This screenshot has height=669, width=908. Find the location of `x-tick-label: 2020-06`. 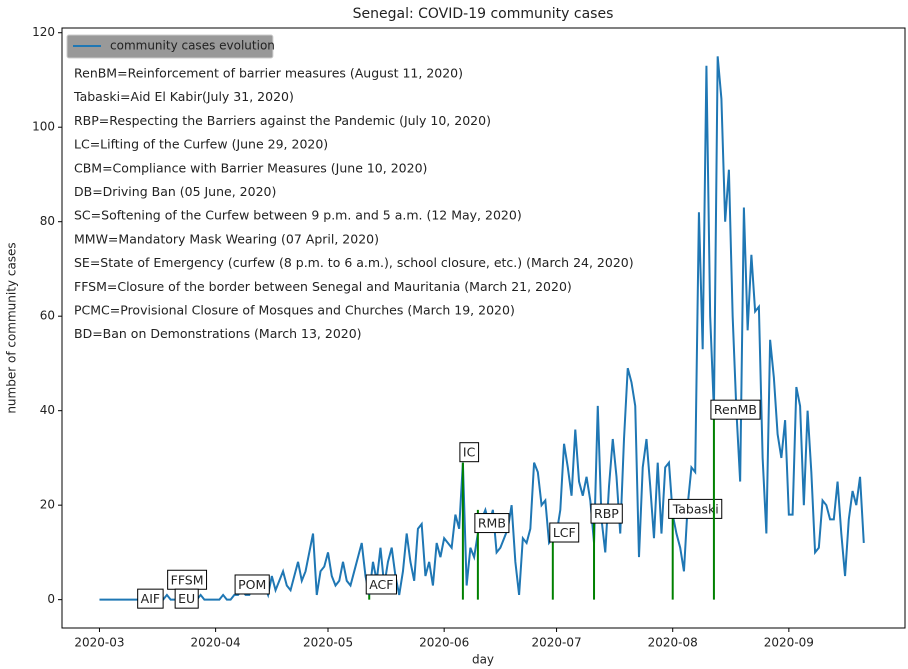

x-tick-label: 2020-06 is located at coordinates (444, 643).